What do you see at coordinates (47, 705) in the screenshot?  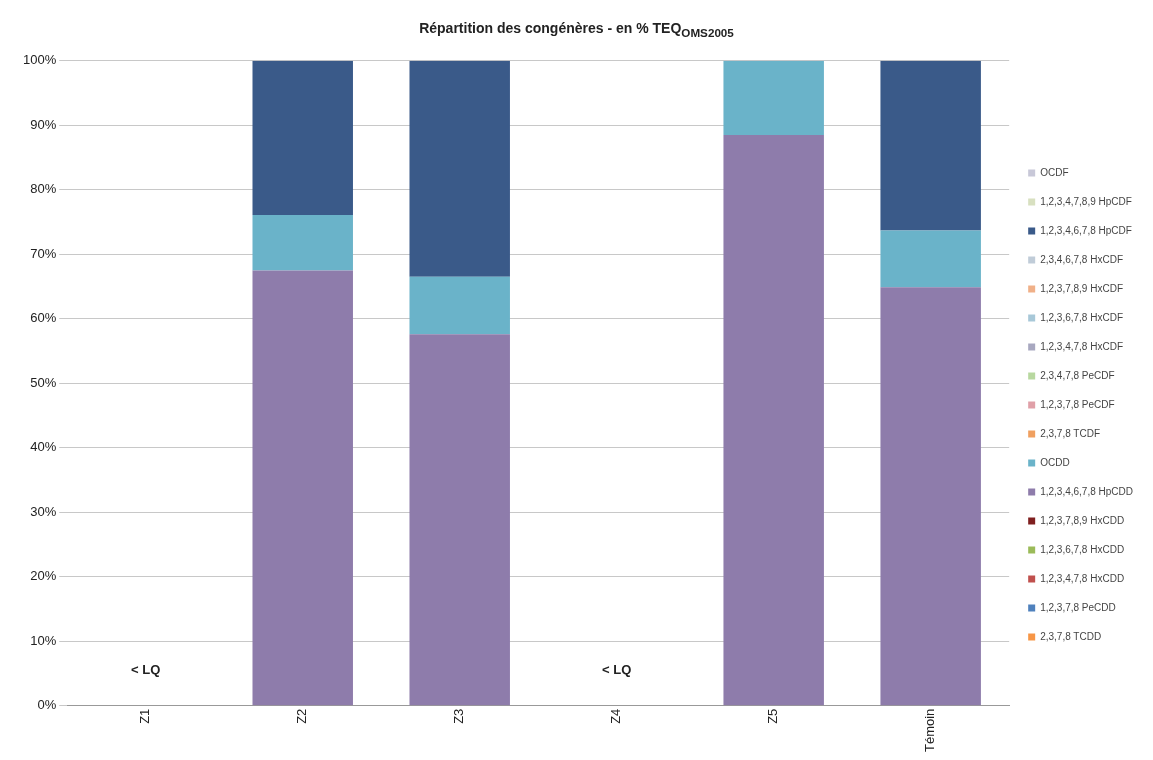 I see `y-tick-label: 0%` at bounding box center [47, 705].